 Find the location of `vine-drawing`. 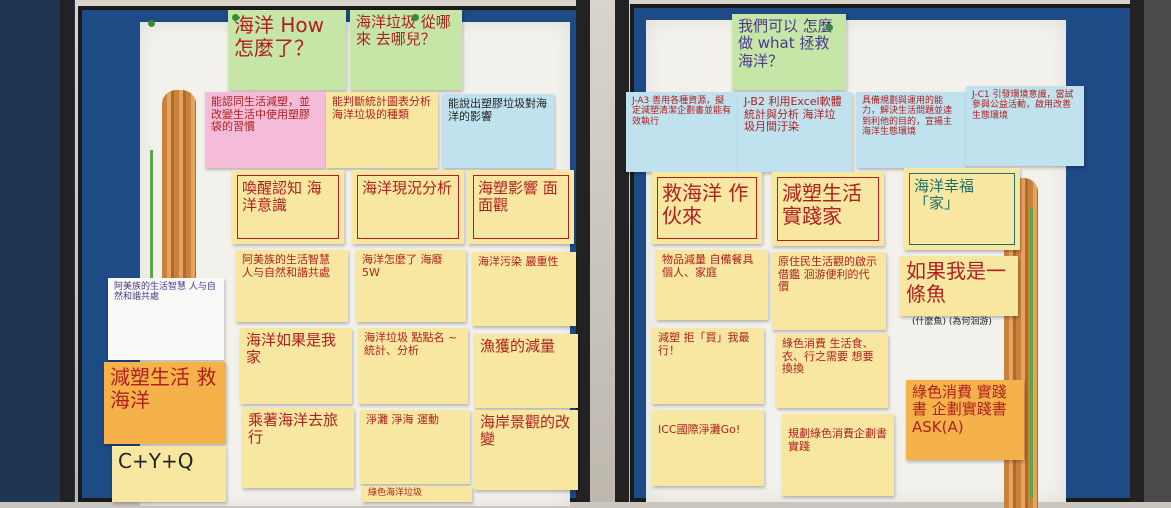

vine-drawing is located at coordinates (151, 230).